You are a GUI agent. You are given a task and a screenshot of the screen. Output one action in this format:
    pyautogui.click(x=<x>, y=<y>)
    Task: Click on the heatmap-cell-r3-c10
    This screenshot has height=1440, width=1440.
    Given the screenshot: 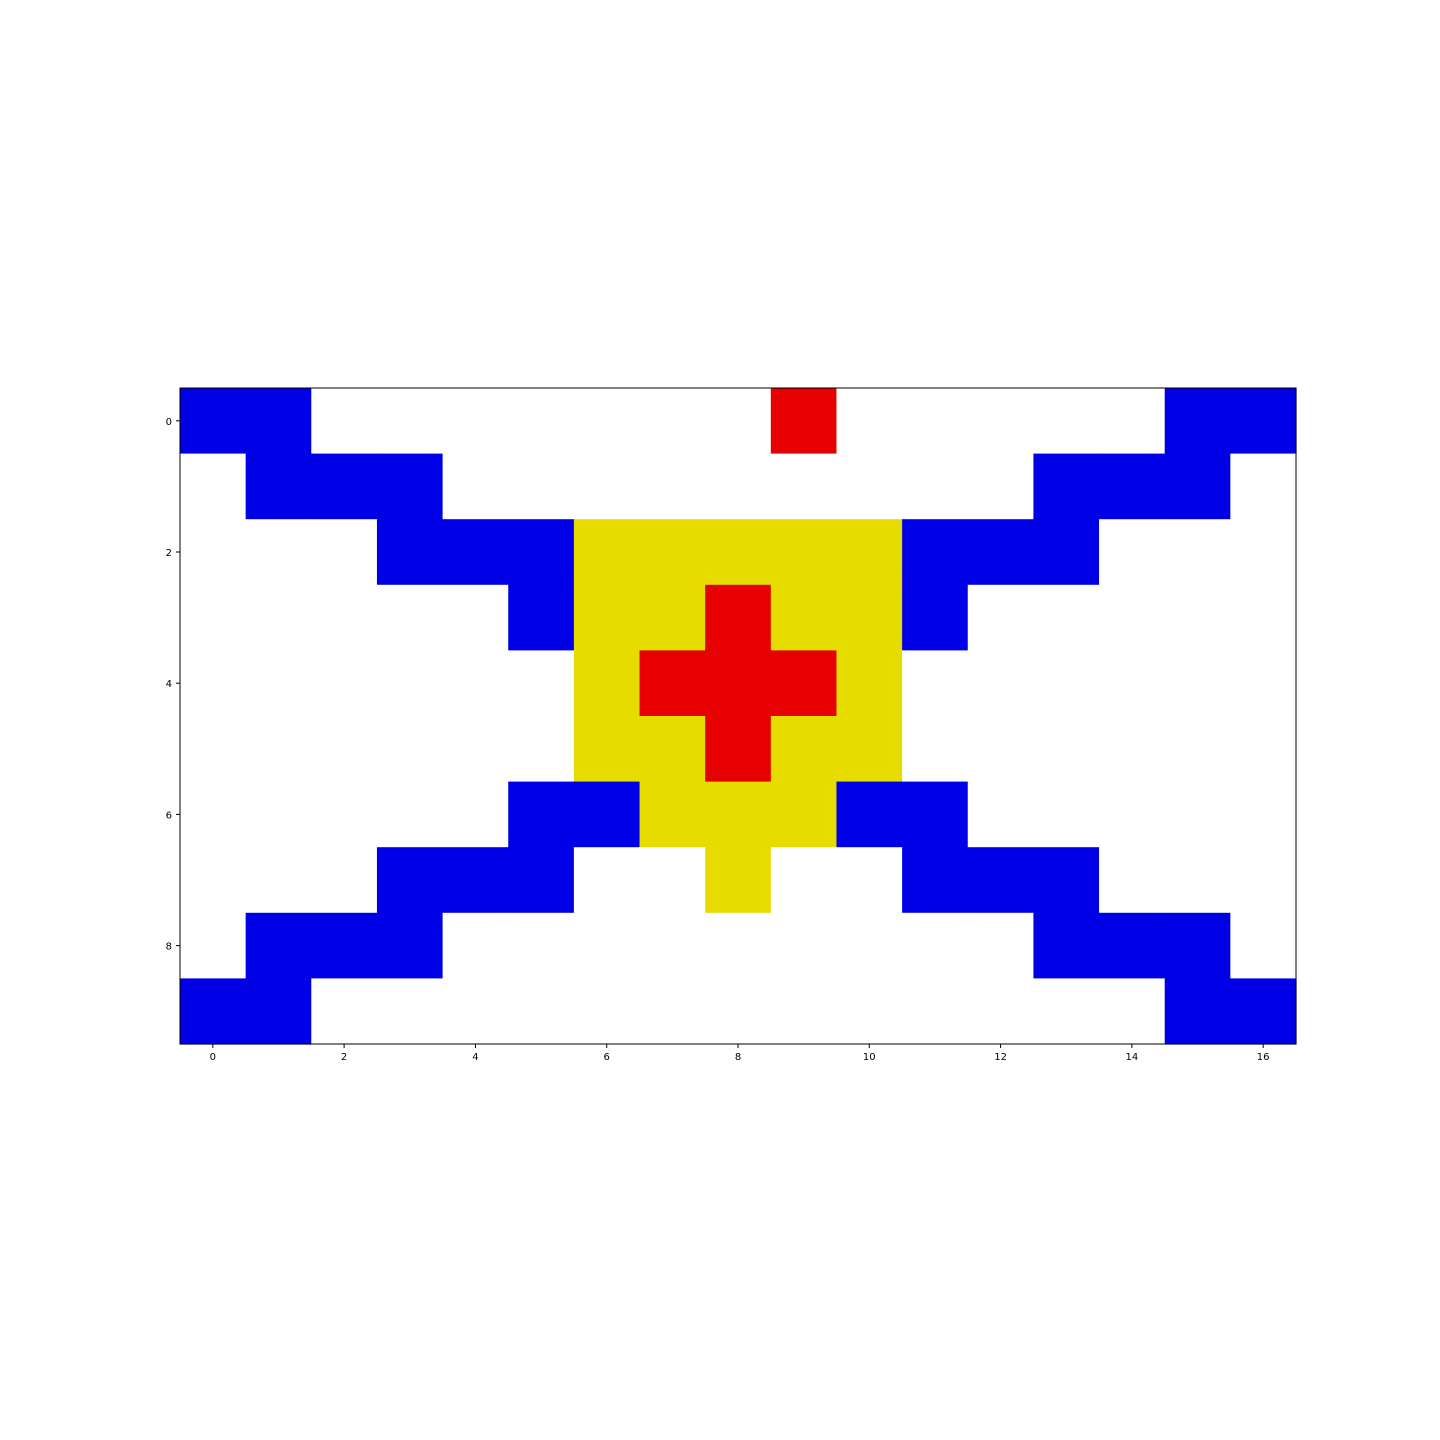 What is the action you would take?
    pyautogui.click(x=869, y=617)
    